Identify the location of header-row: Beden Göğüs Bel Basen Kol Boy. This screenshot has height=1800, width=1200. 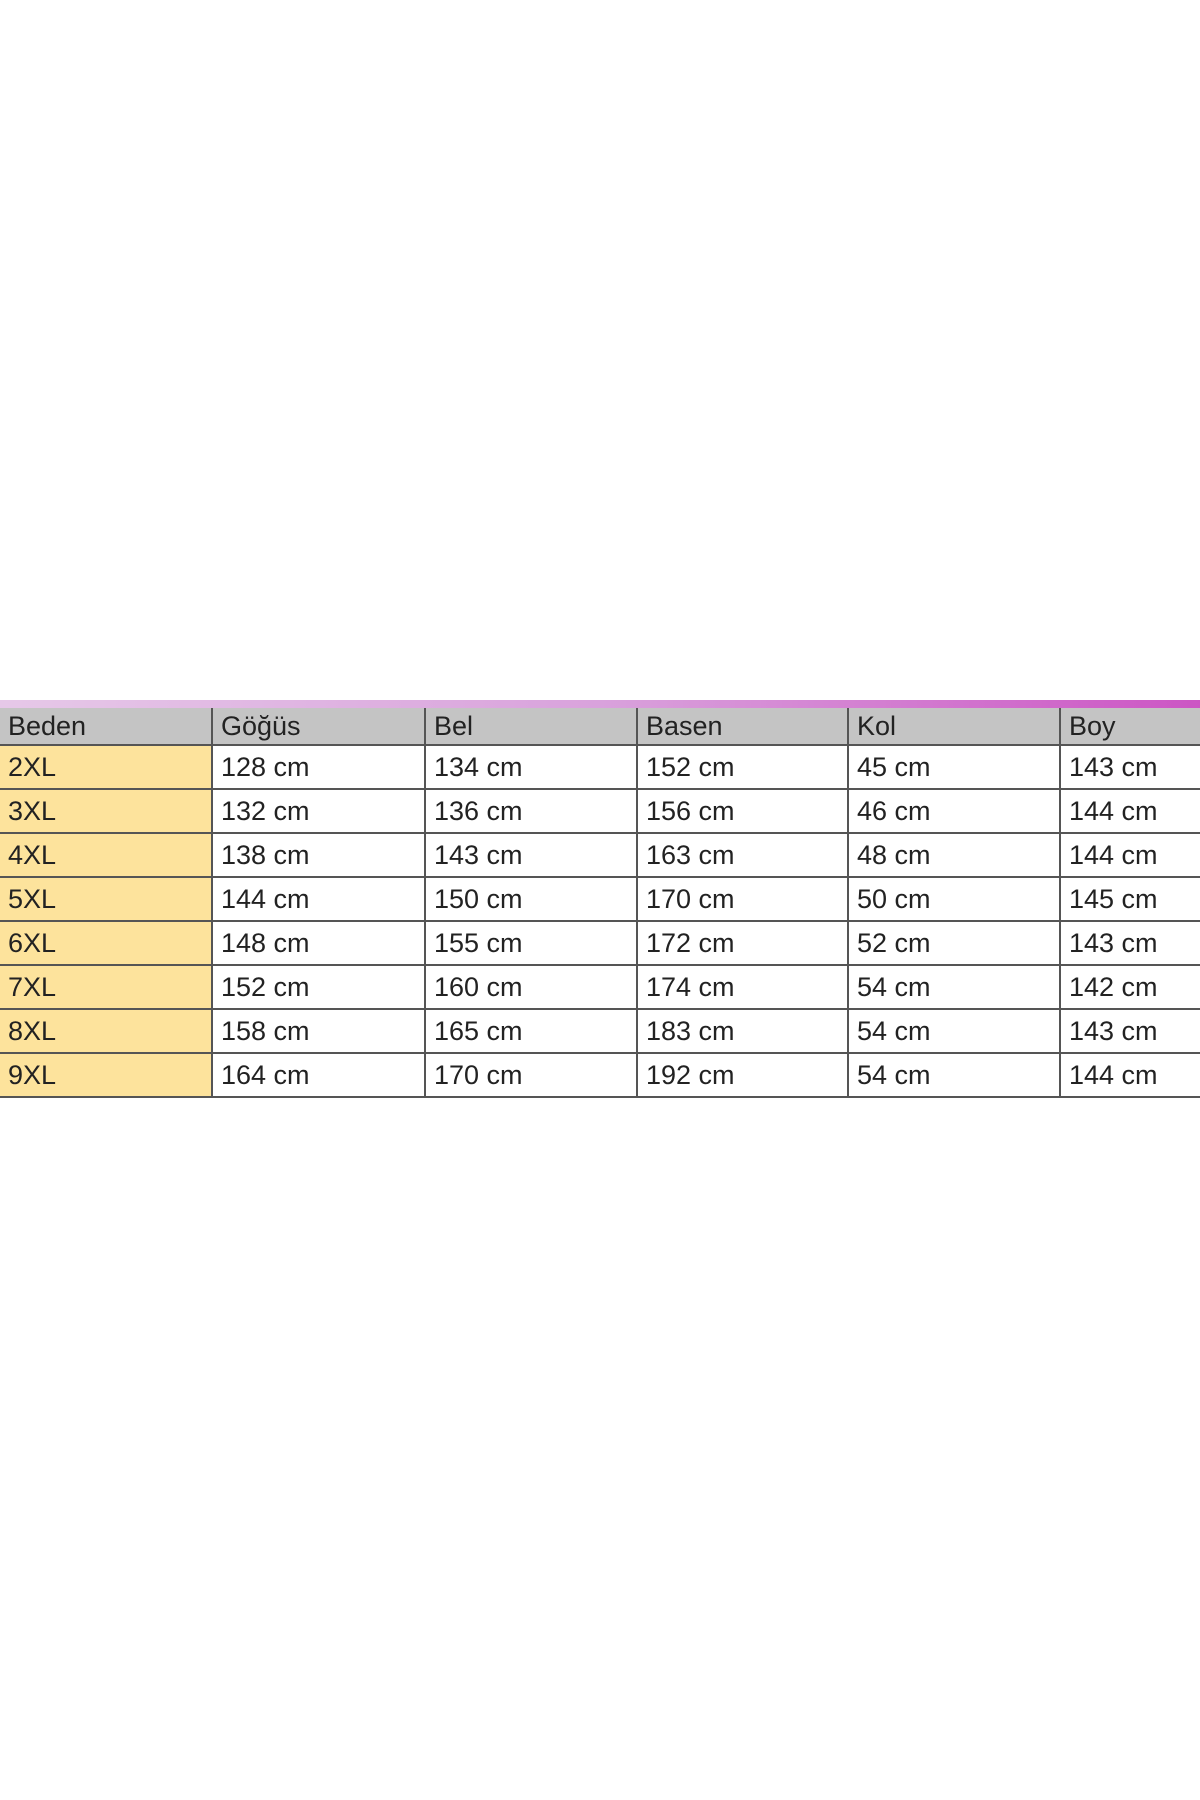
(600, 727).